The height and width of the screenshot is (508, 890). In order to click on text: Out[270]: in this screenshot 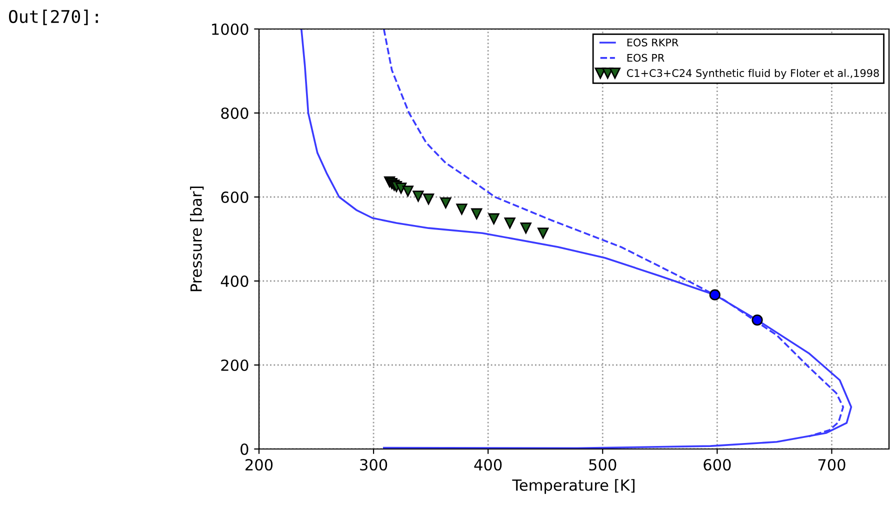, I will do `click(53, 18)`.